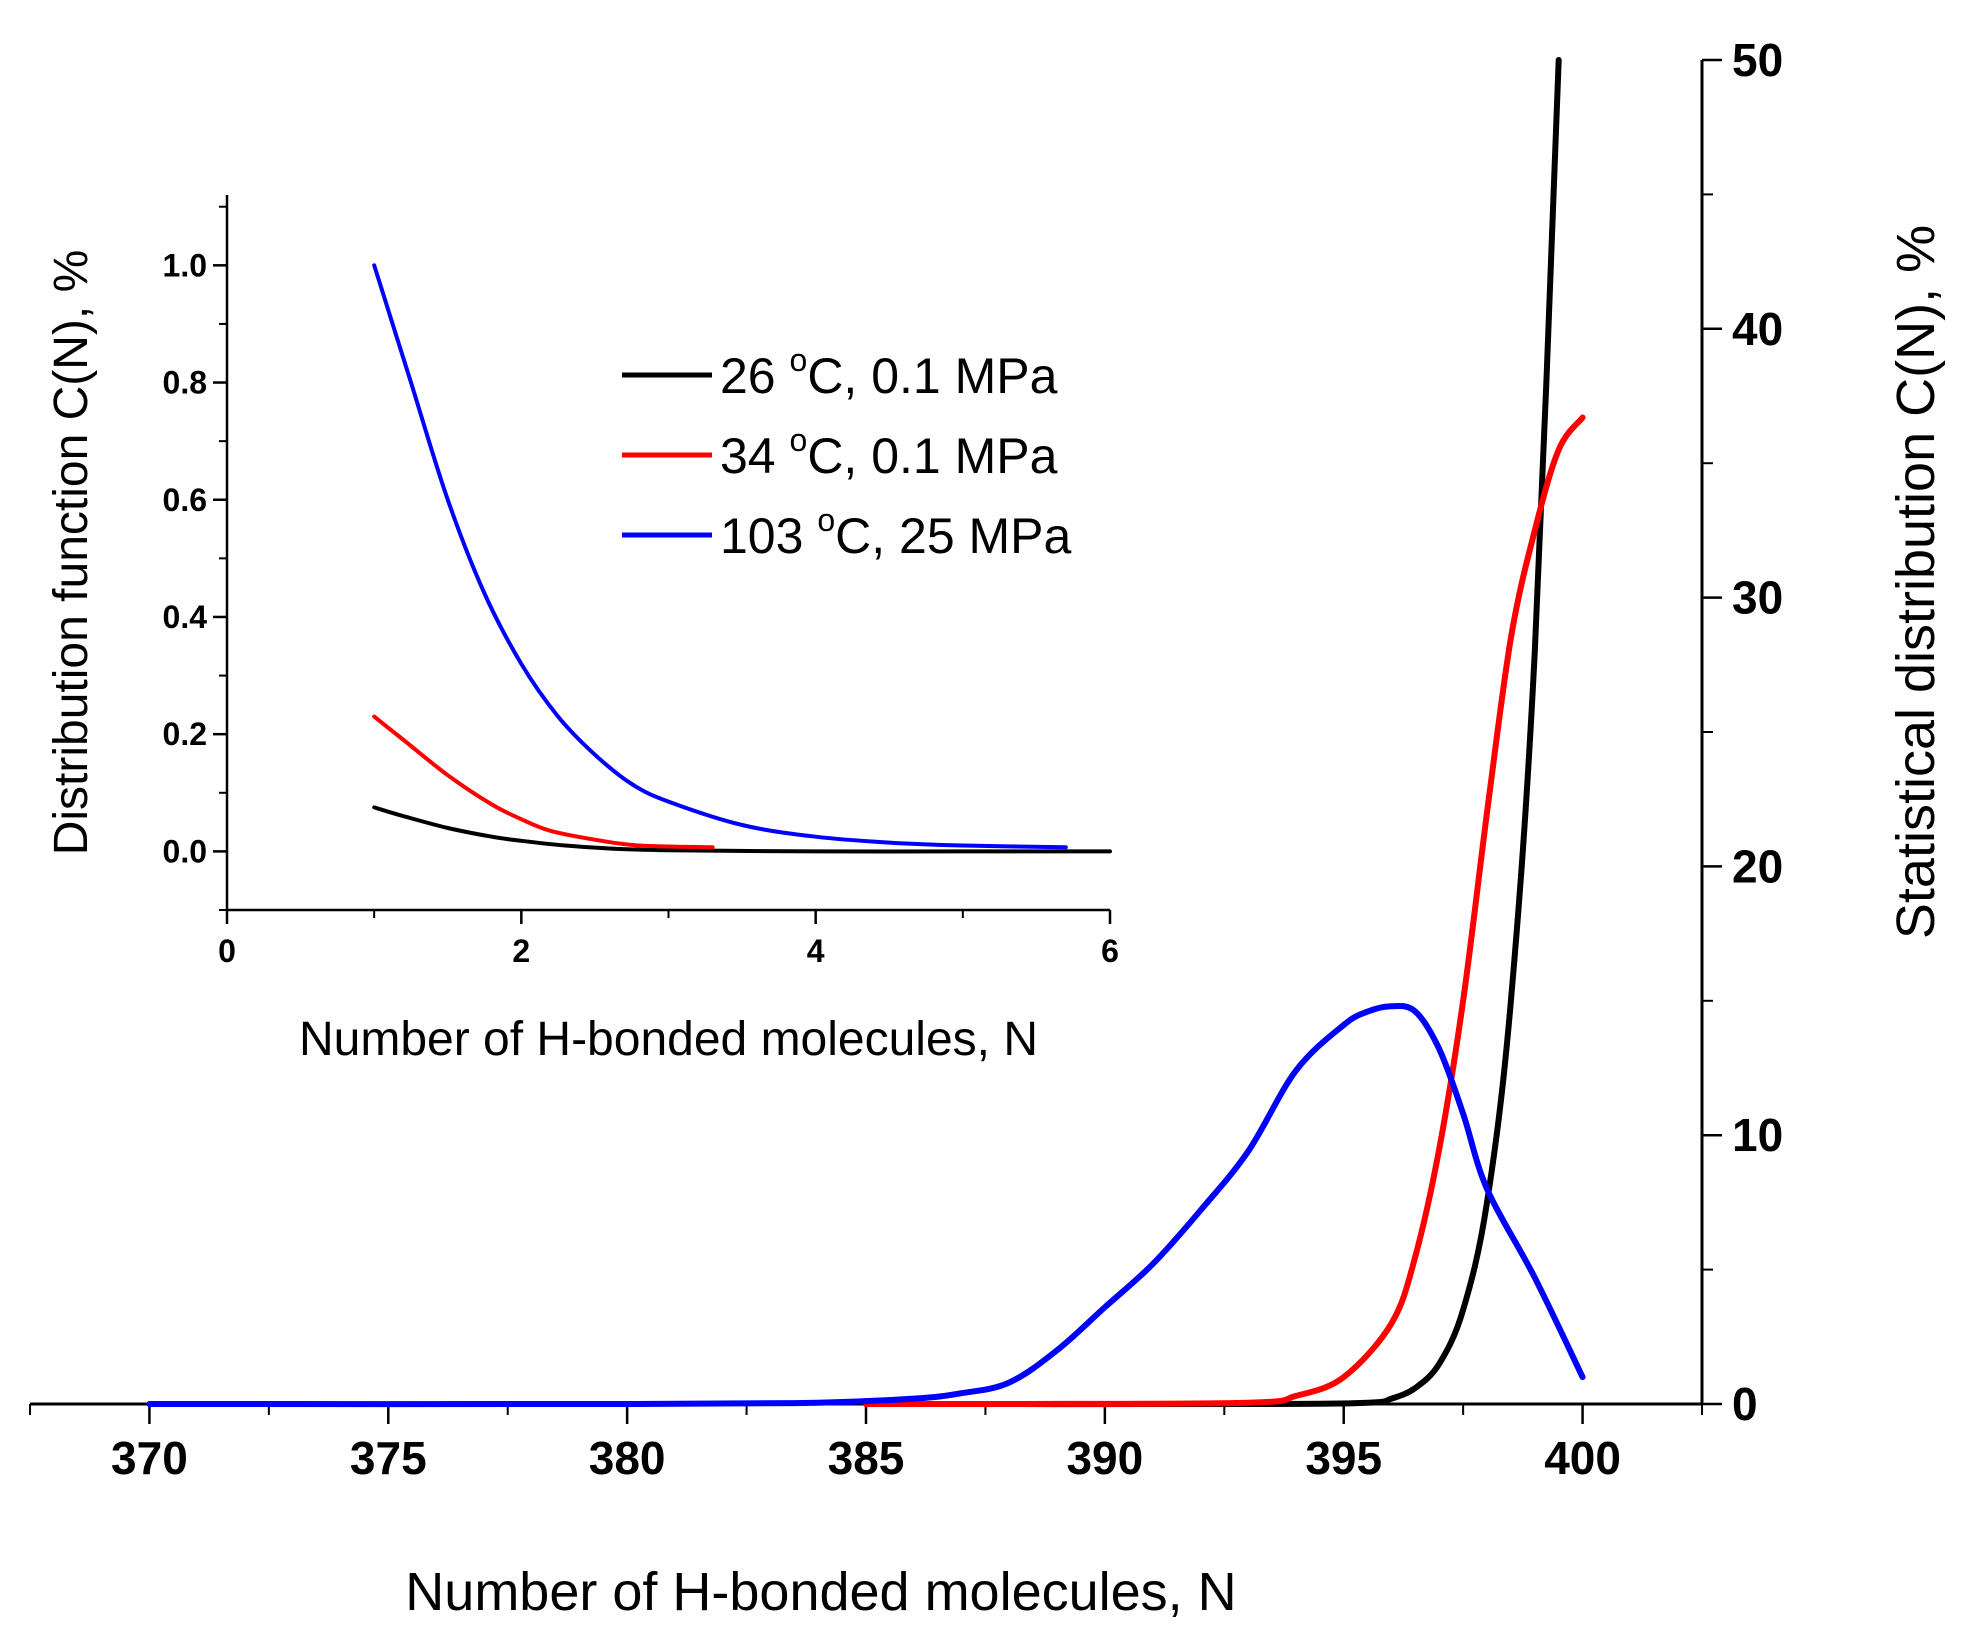  I want to click on main-x-tick-label: 400, so click(1582, 1458).